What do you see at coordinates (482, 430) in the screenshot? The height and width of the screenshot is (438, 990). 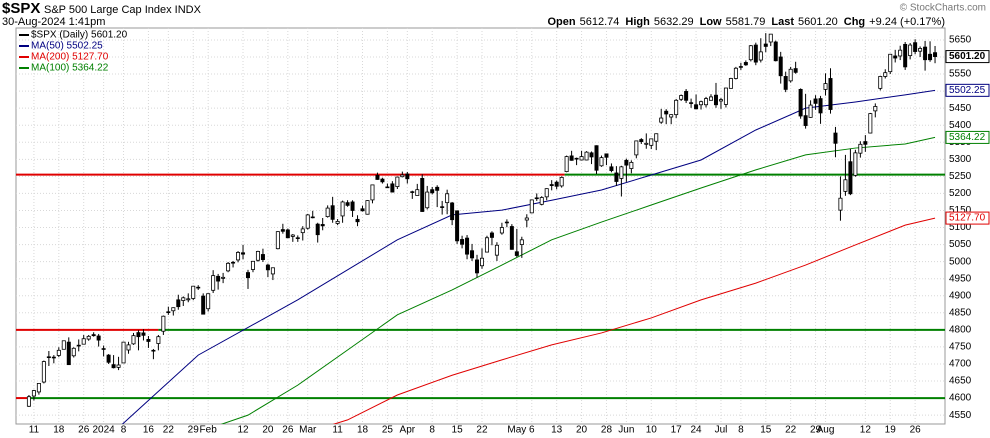 I see `x-tick-label: 22` at bounding box center [482, 430].